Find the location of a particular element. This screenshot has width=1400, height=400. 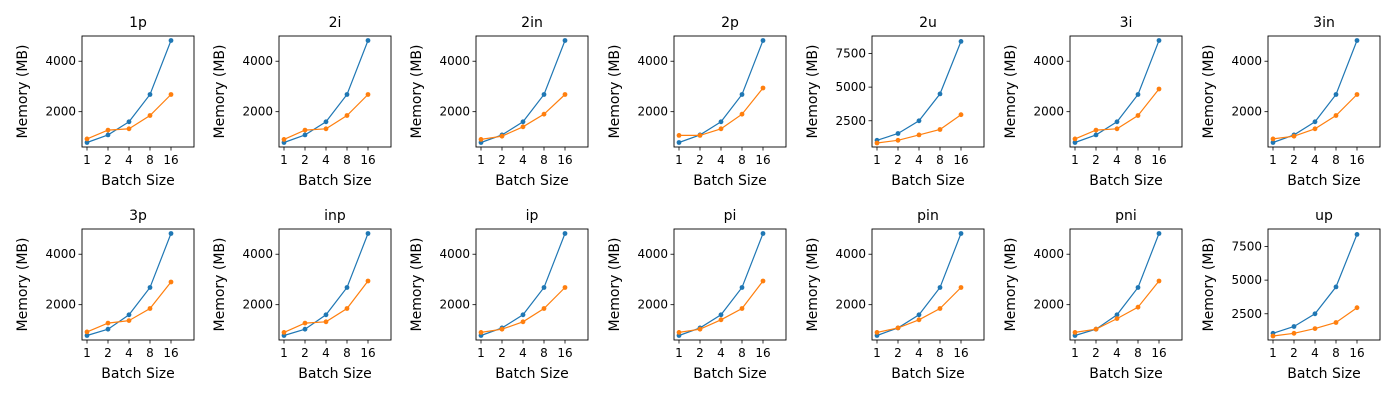

subplot-pni: pni 1 2 4 8 16 2000 4000 Batch Size Memory (MB) is located at coordinates (1093, 295).